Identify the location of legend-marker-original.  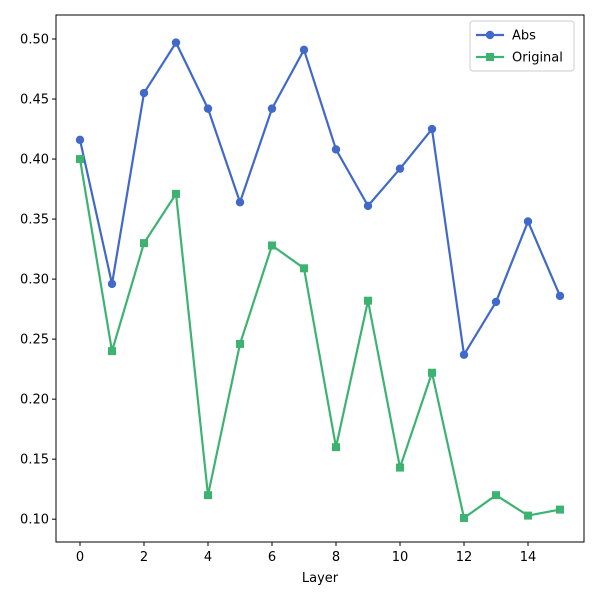
(490, 57).